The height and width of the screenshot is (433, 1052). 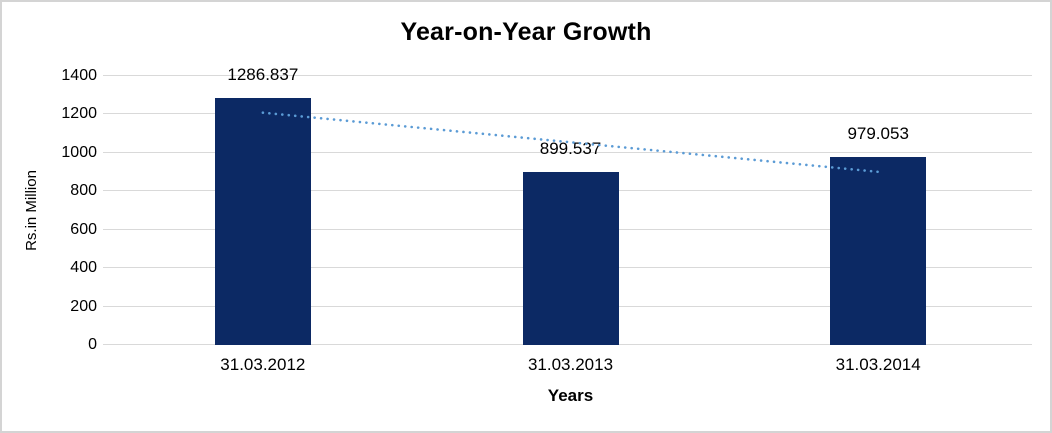 I want to click on trendline, so click(x=570, y=142).